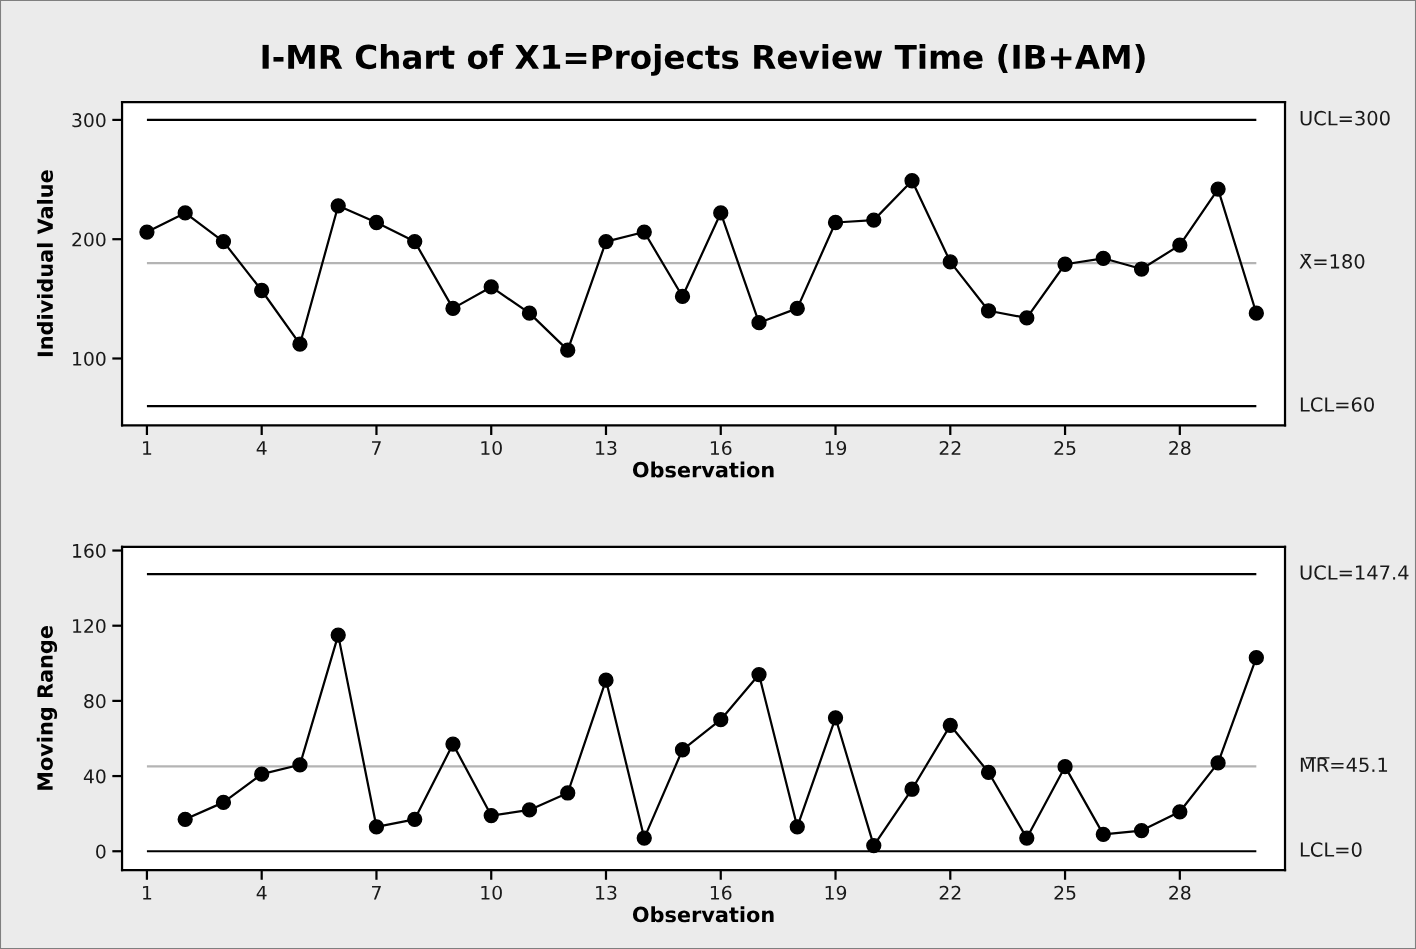 Image resolution: width=1416 pixels, height=949 pixels. What do you see at coordinates (1331, 849) in the screenshot?
I see `ref-line-label: LCL=0` at bounding box center [1331, 849].